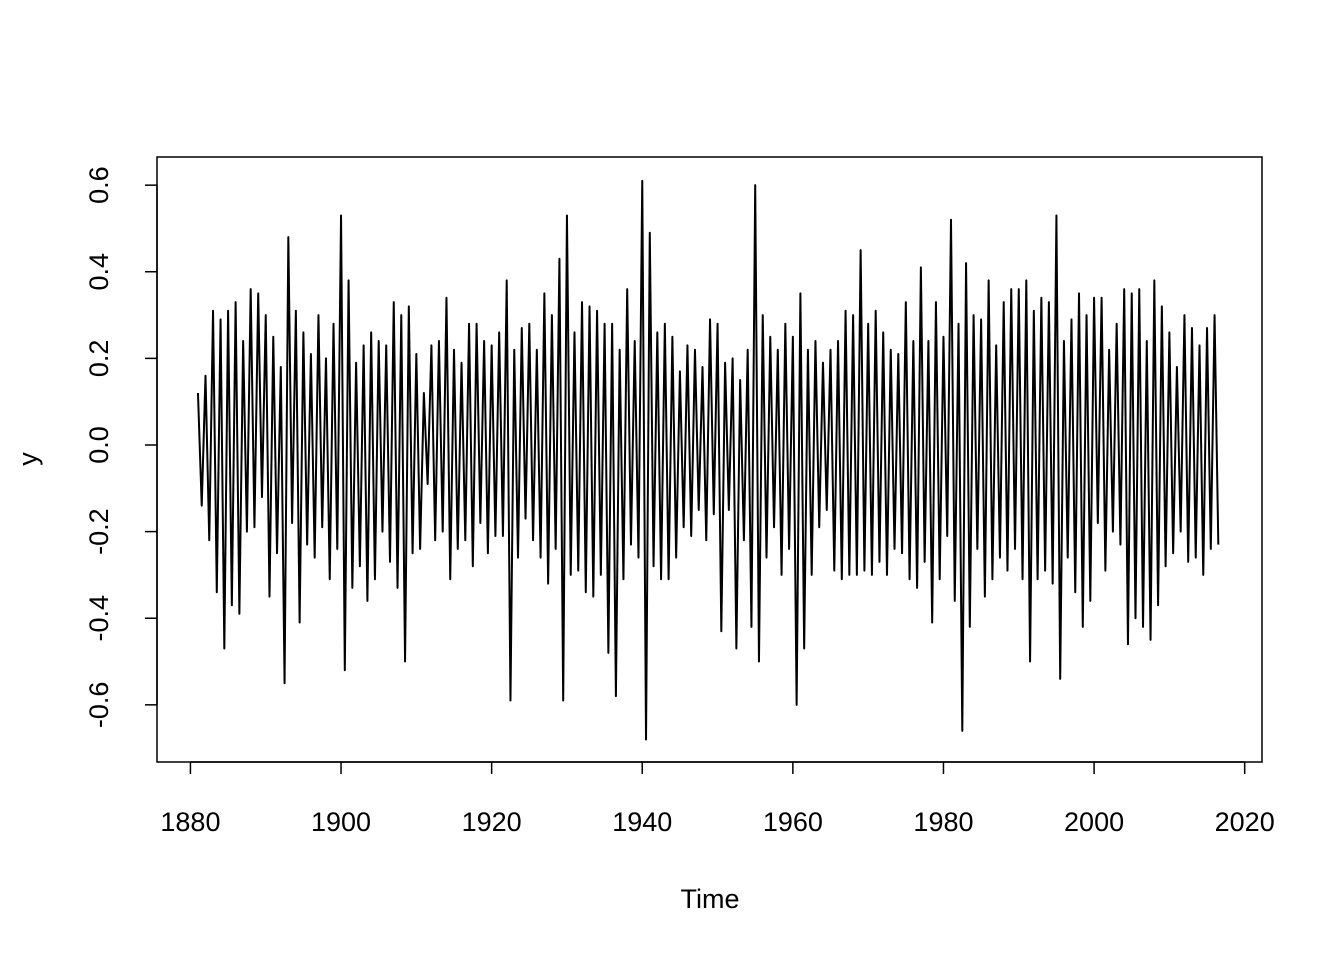 The width and height of the screenshot is (1344, 960). Describe the element at coordinates (28, 459) in the screenshot. I see `y-axis-label: y` at that location.